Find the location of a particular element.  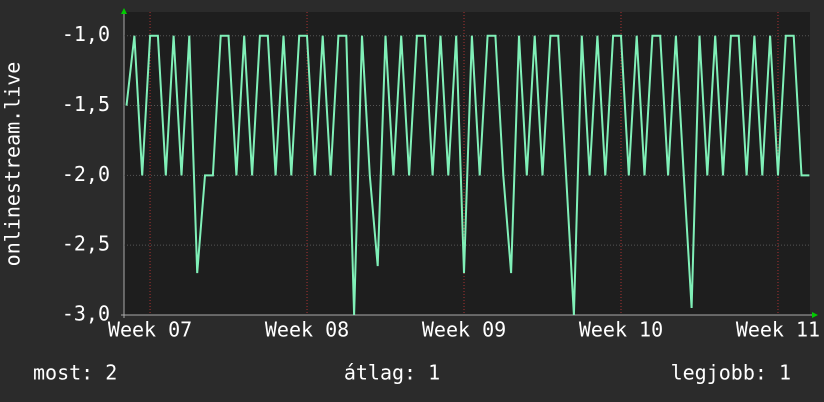

y-tick-label: -2,0 is located at coordinates (86, 174).